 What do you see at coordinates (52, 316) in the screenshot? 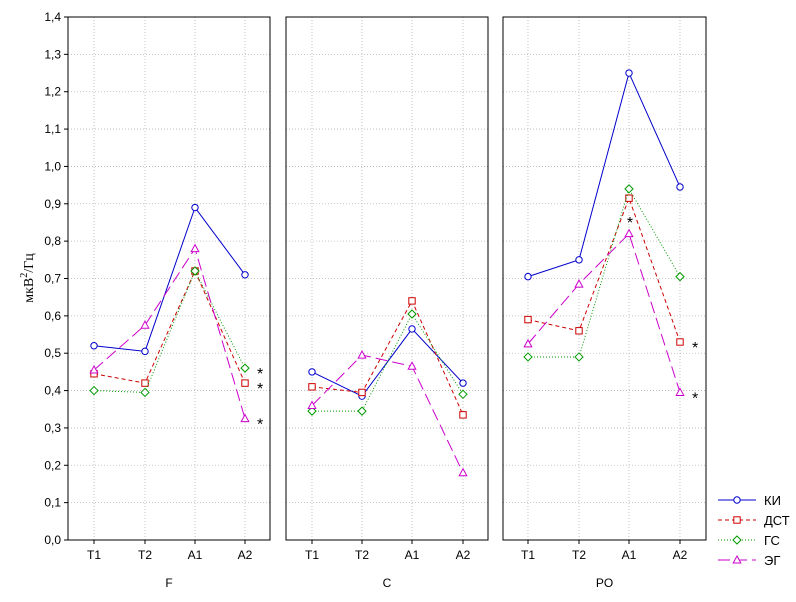
I see `y-tick-label: 0,6` at bounding box center [52, 316].